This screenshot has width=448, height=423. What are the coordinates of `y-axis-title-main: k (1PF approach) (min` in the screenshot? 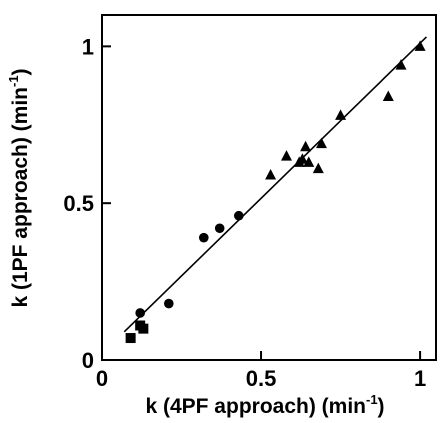 It's located at (20, 197).